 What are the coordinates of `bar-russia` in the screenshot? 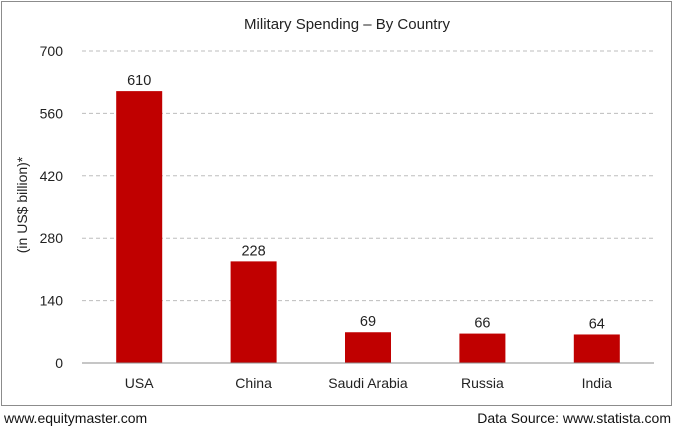 It's located at (482, 348).